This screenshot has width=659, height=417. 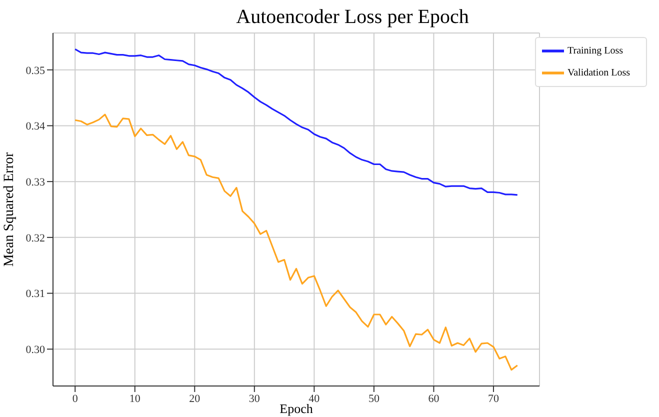 What do you see at coordinates (595, 50) in the screenshot?
I see `legend-label: Training Loss` at bounding box center [595, 50].